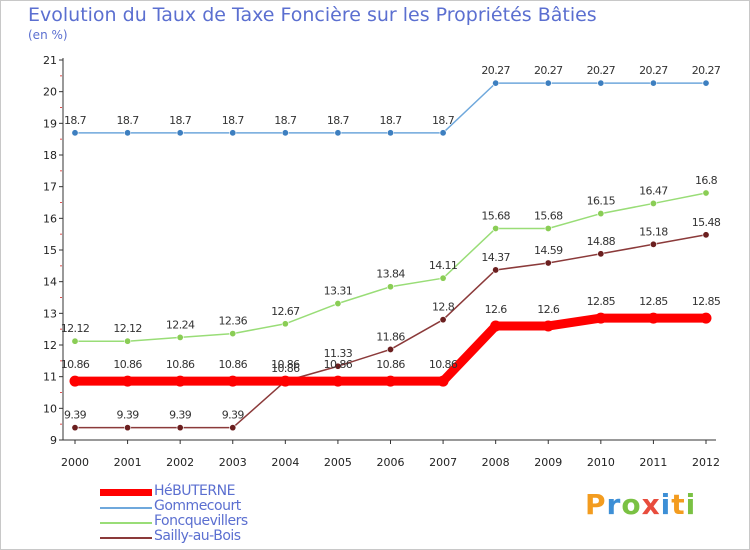 The height and width of the screenshot is (550, 750). What do you see at coordinates (50, 155) in the screenshot?
I see `y-tick-label: 18` at bounding box center [50, 155].